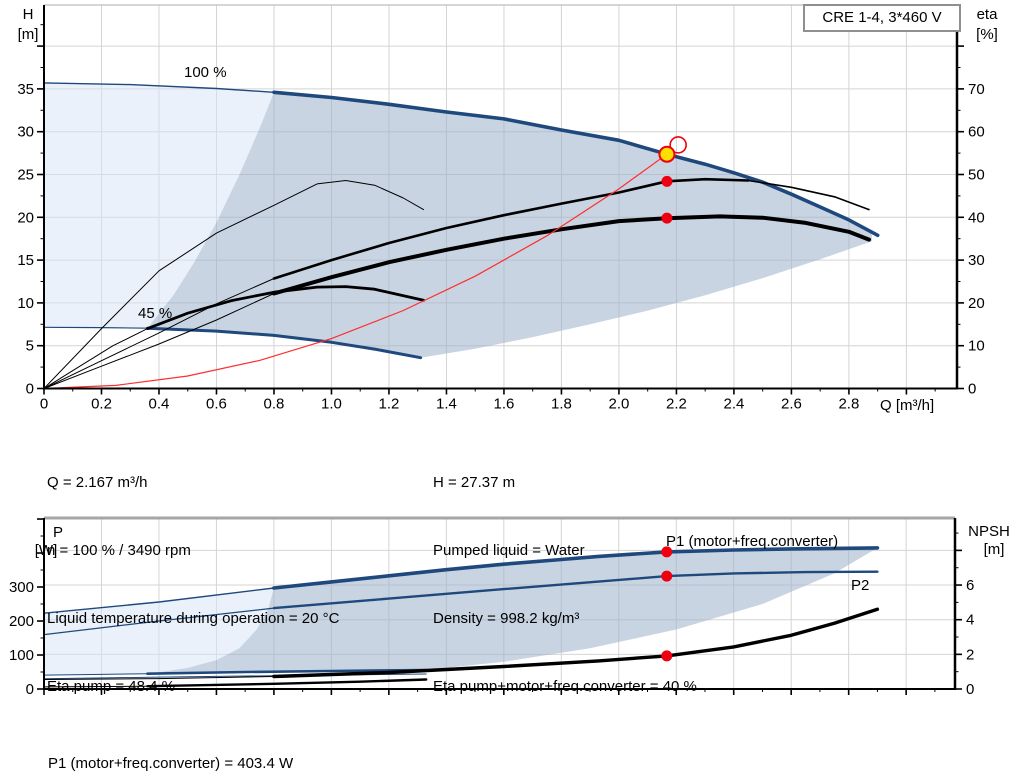  What do you see at coordinates (987, 34) in the screenshot?
I see `right-axis-unit: [%]` at bounding box center [987, 34].